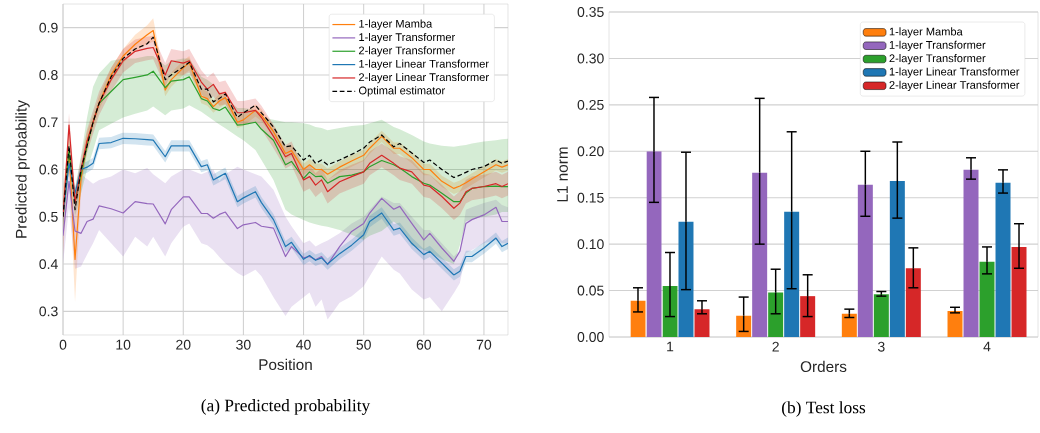  What do you see at coordinates (123, 344) in the screenshot?
I see `x-tick-label: 10` at bounding box center [123, 344].